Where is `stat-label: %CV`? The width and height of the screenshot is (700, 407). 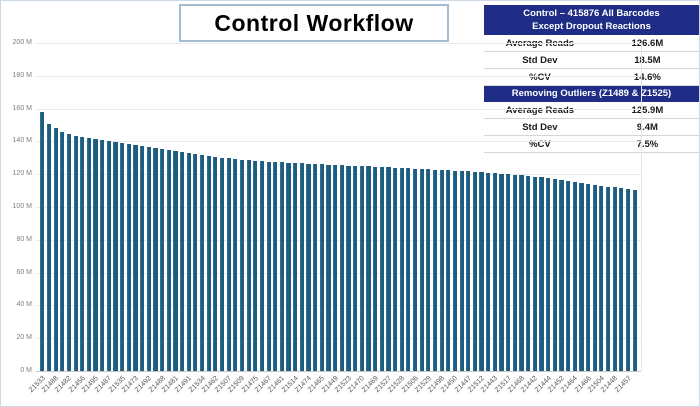
stat-label: %CV is located at coordinates (540, 77).